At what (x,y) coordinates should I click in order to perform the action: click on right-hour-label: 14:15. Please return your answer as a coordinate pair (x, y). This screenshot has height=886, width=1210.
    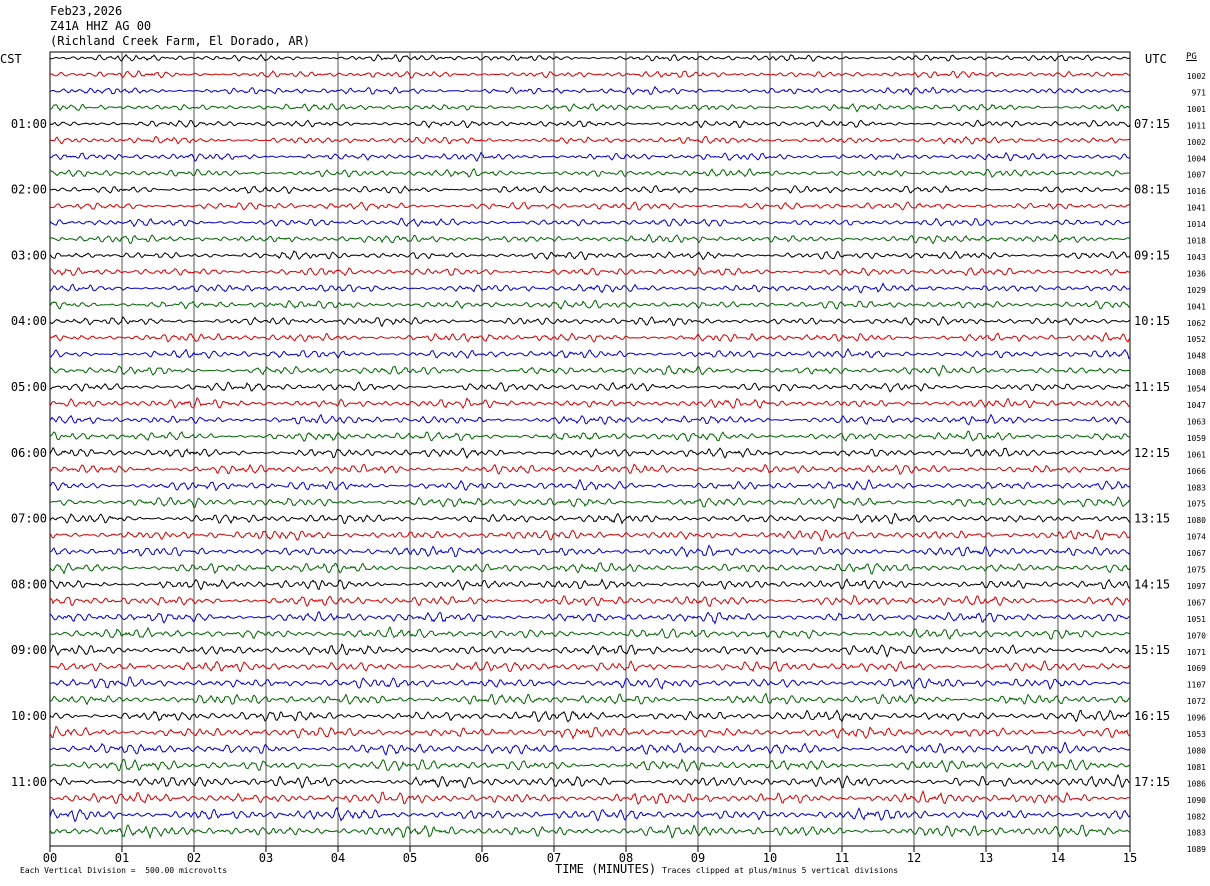
    Looking at the image, I should click on (1152, 584).